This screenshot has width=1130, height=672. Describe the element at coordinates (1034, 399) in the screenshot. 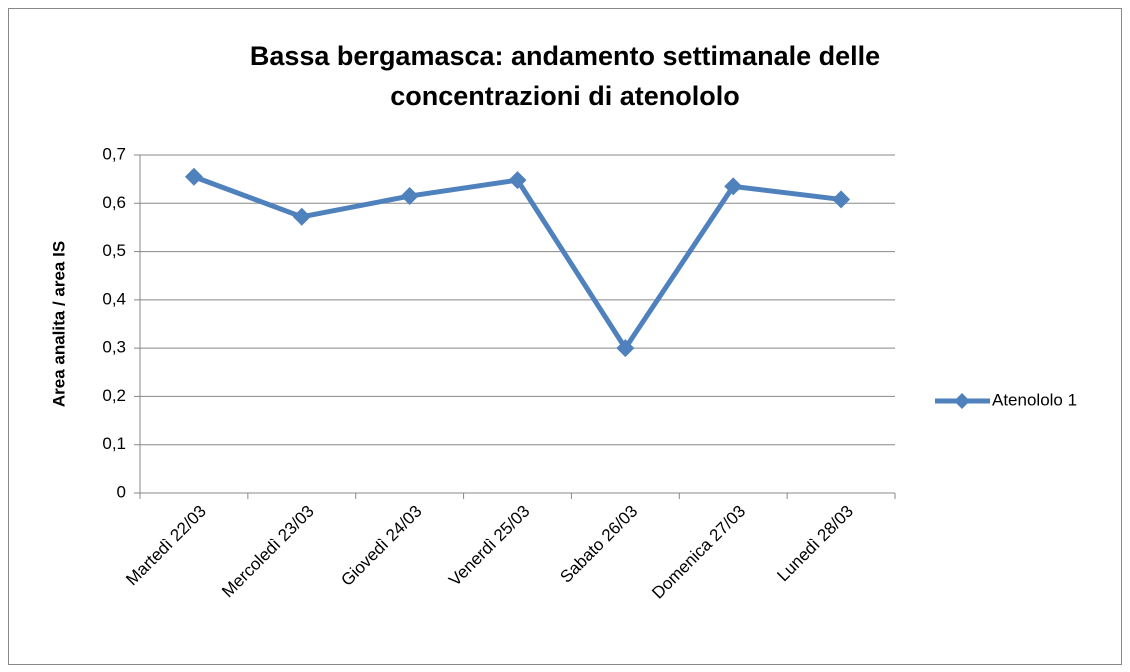

I see `legend-label: Atenololo 1` at that location.